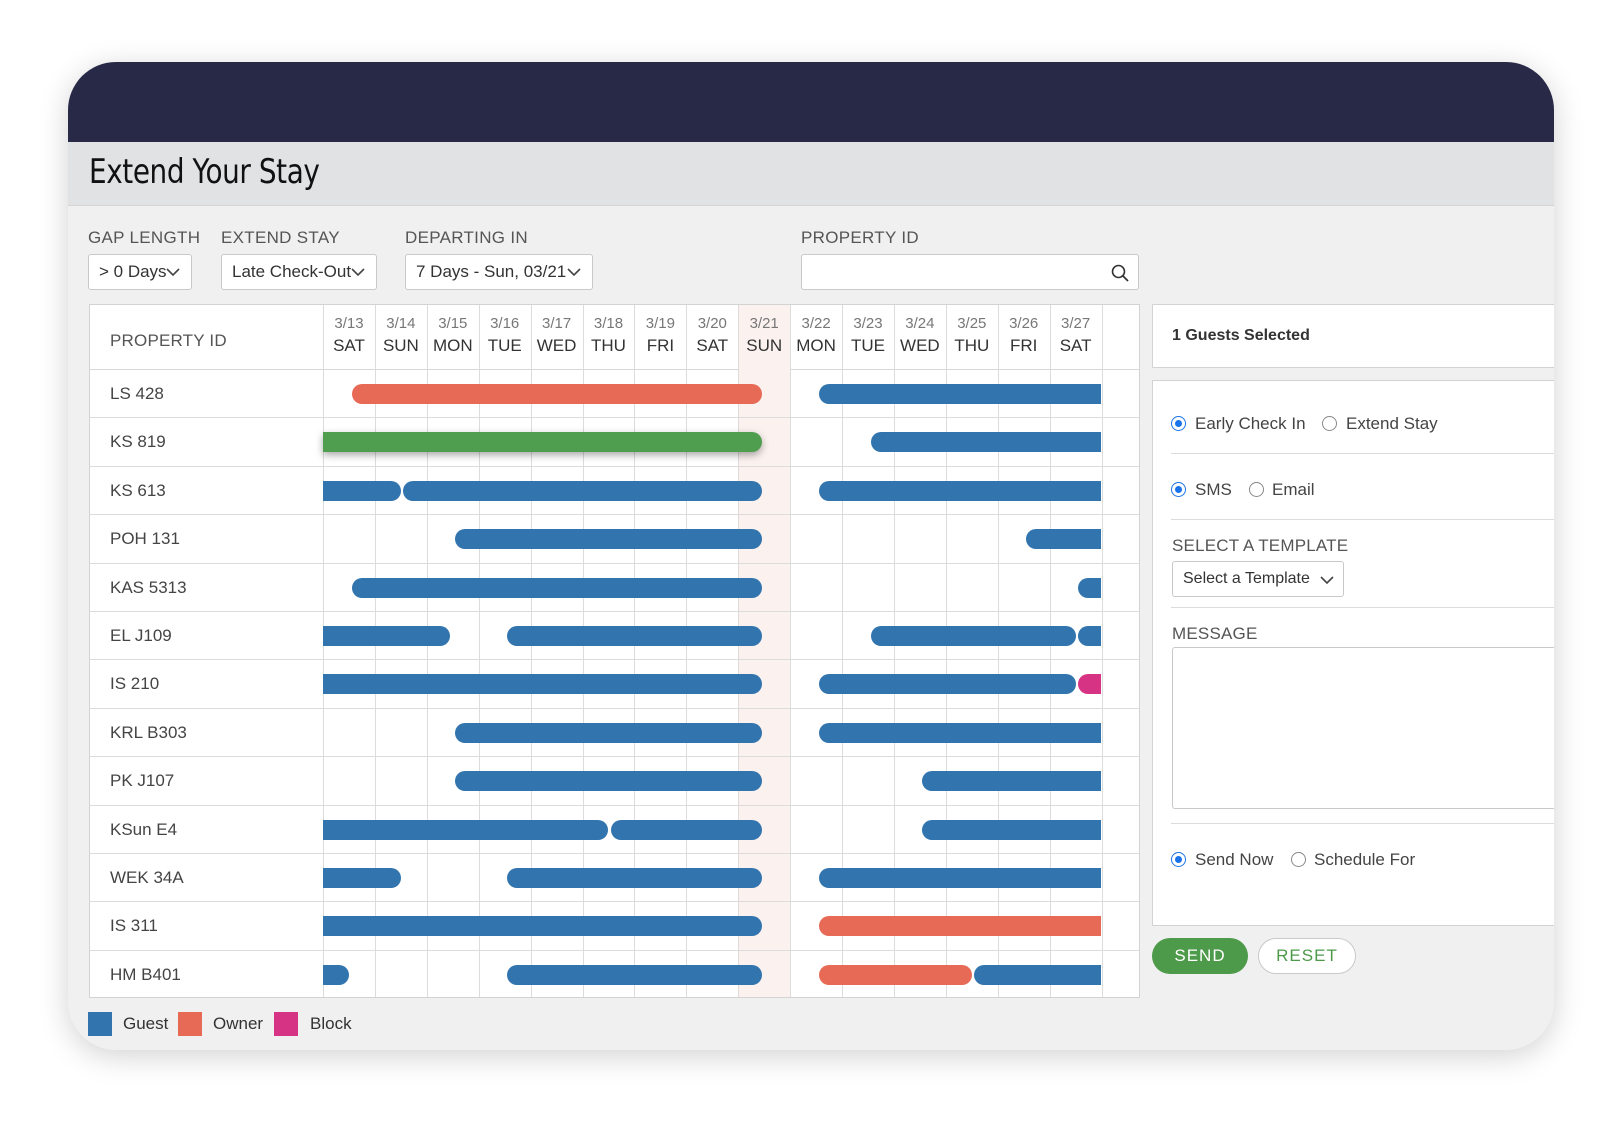  I want to click on property-row: KAS 5313, so click(614, 588).